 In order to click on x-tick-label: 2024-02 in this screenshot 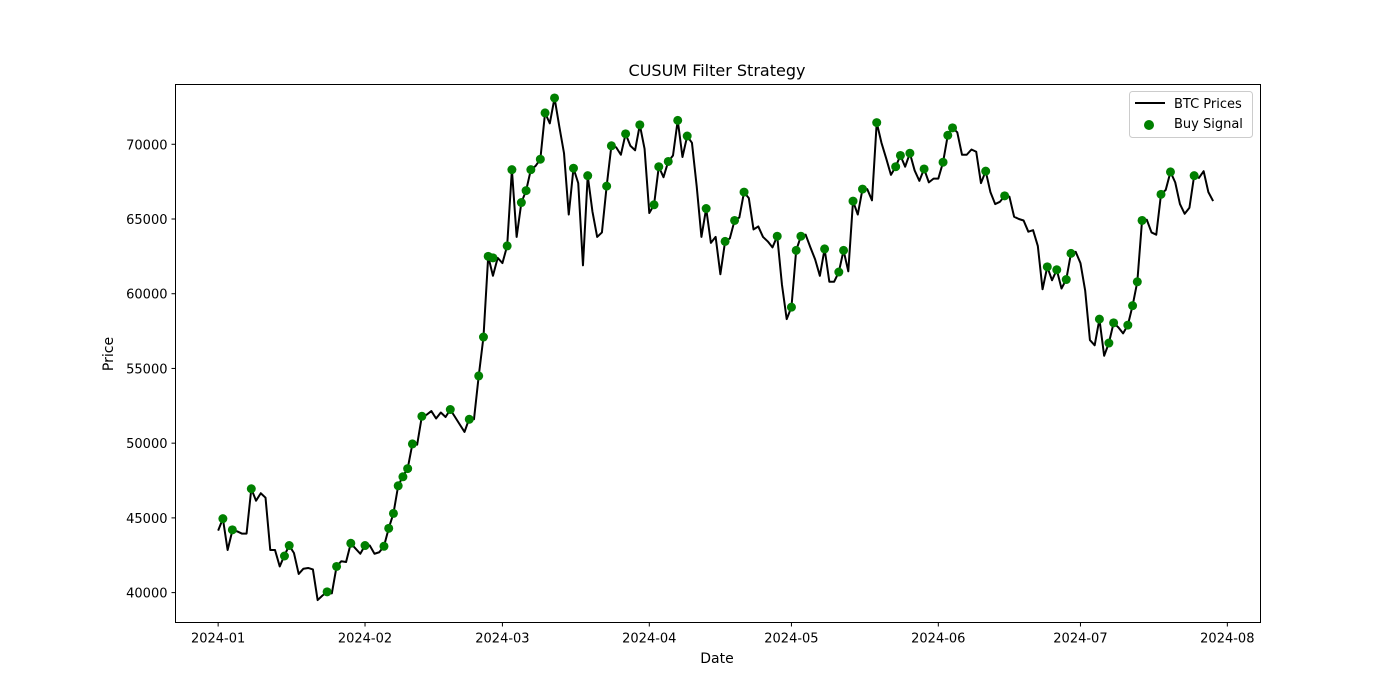, I will do `click(365, 639)`.